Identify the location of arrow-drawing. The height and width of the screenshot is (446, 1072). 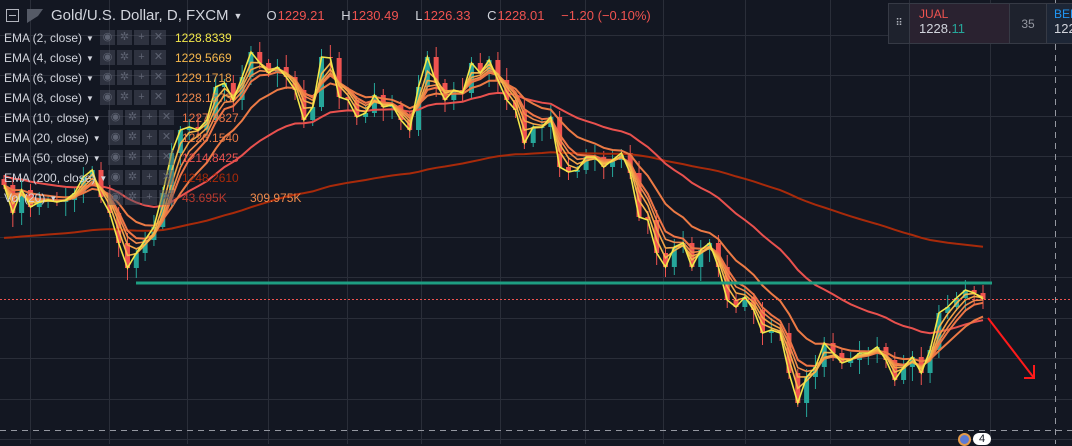
(1011, 348).